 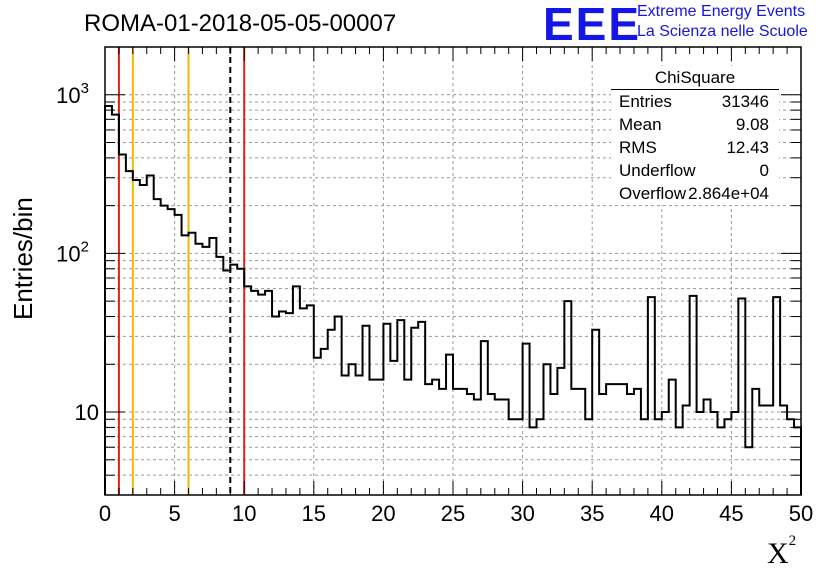 I want to click on stats-label: Underflow, so click(x=657, y=170).